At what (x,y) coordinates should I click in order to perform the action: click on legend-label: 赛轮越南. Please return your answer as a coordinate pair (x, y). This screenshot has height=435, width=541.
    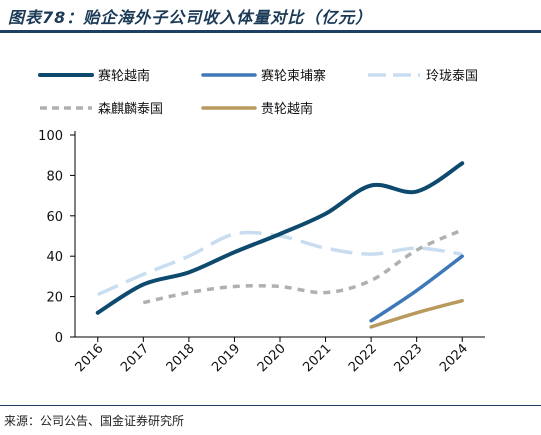
    Looking at the image, I should click on (124, 76).